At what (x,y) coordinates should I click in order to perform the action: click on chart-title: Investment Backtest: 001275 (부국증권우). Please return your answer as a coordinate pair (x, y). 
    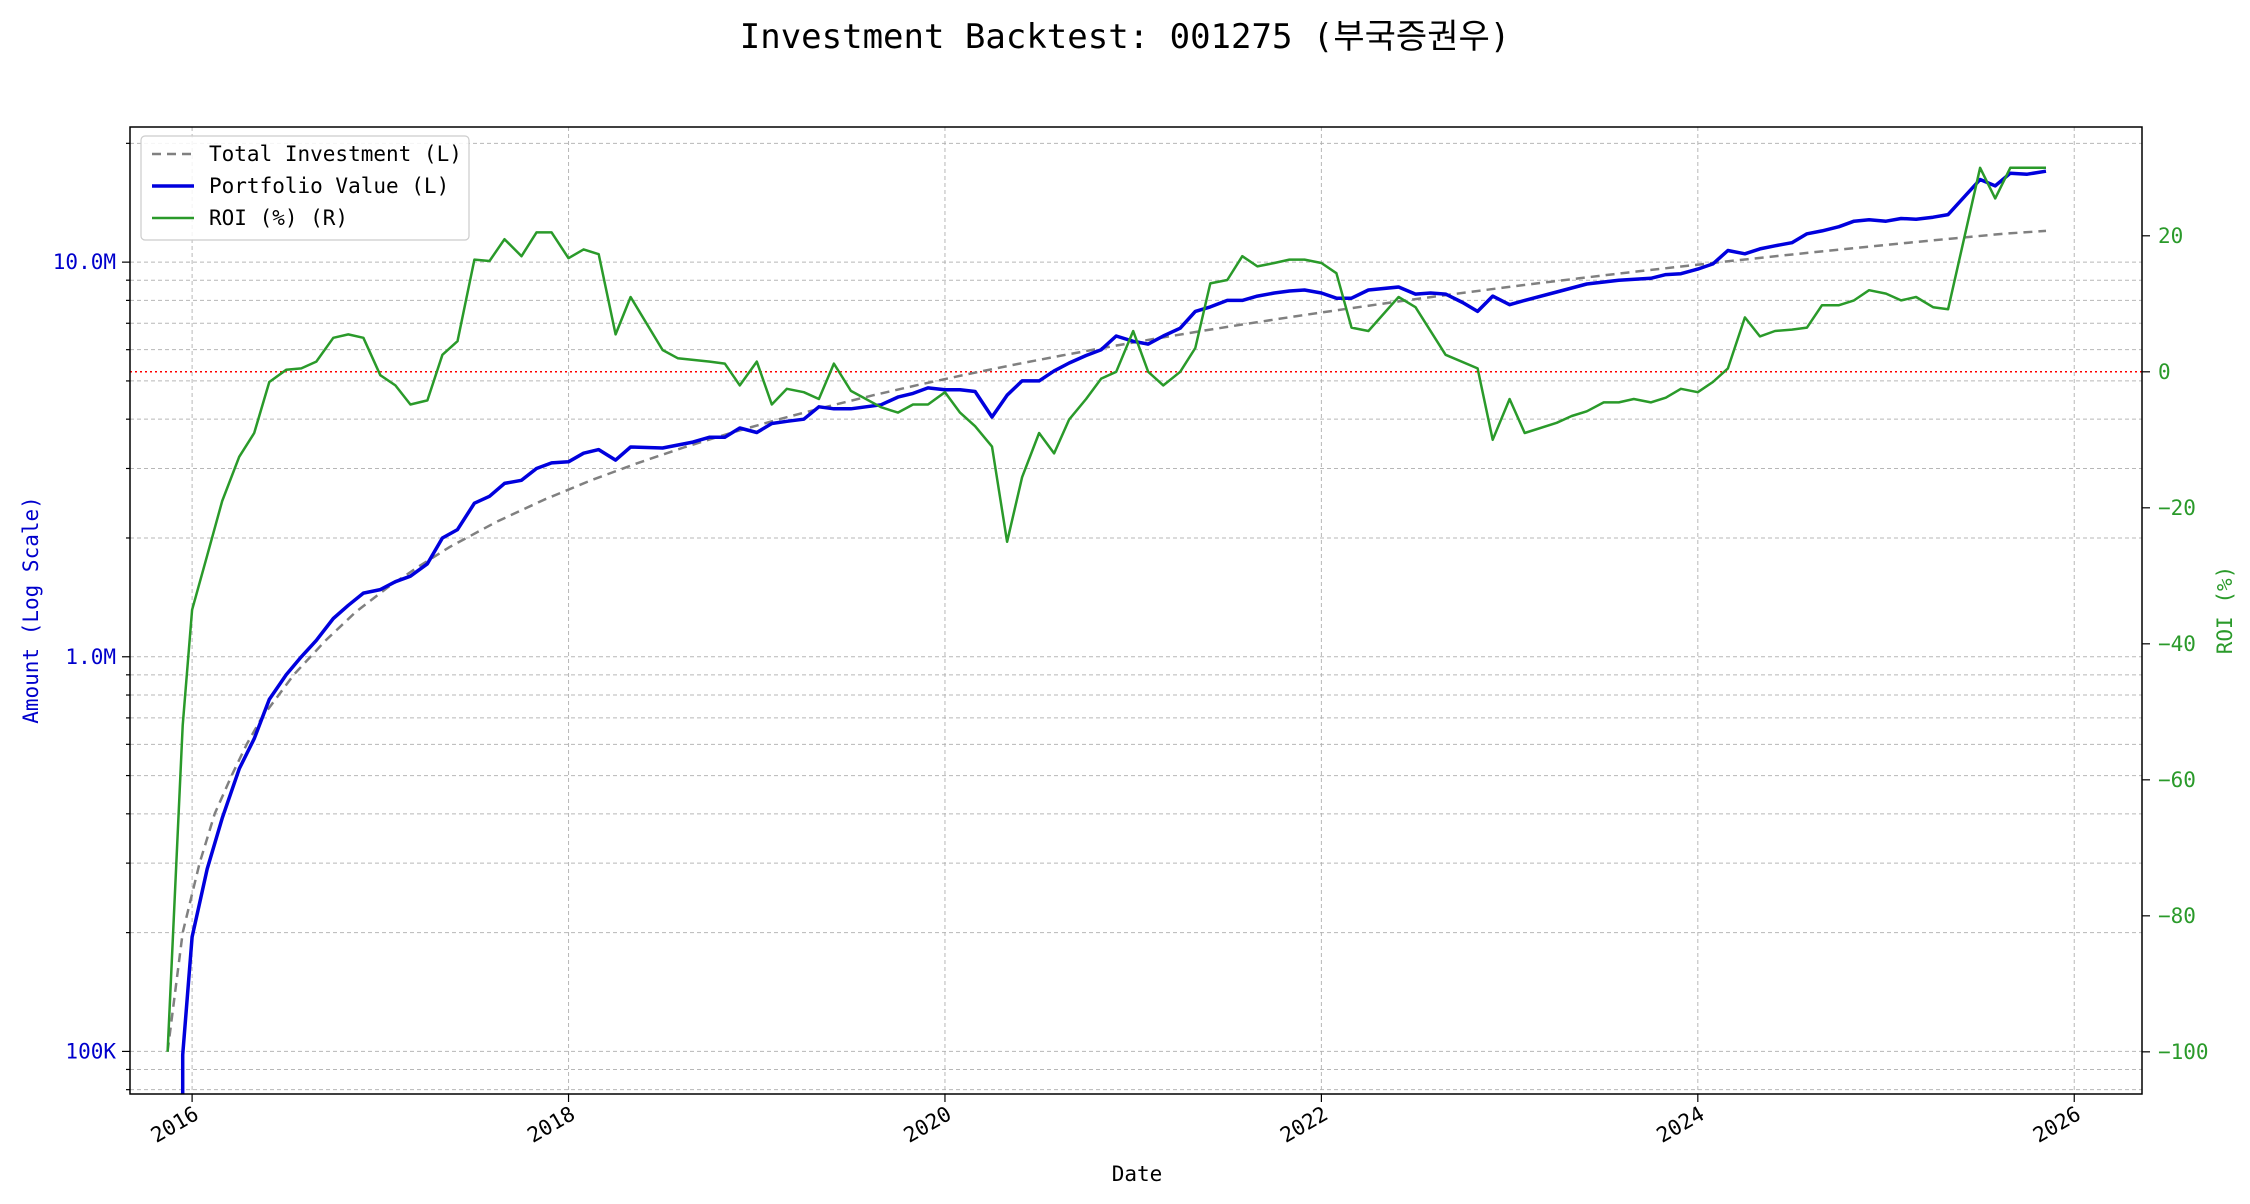
    Looking at the image, I should click on (1125, 37).